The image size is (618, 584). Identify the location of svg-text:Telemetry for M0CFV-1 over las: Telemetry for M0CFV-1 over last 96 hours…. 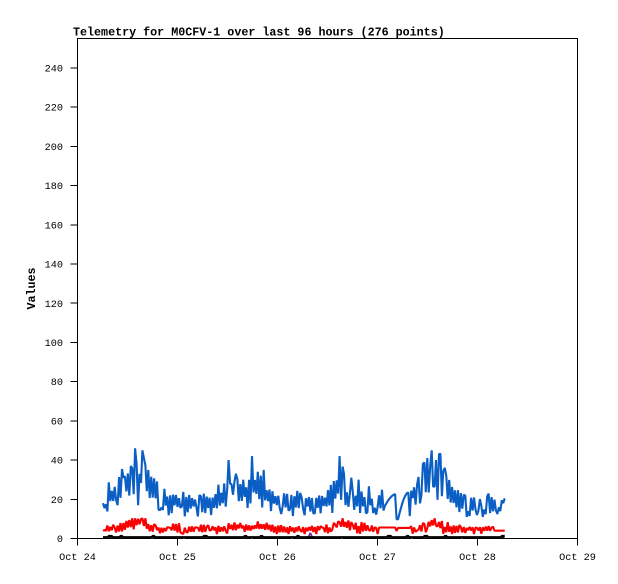
(259, 32).